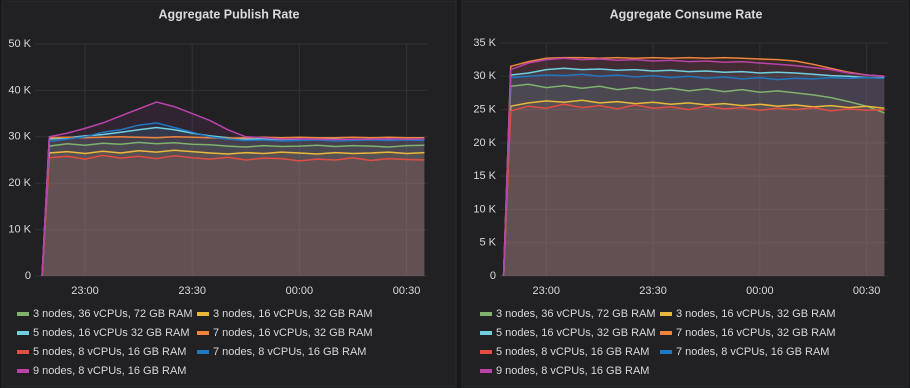 This screenshot has width=910, height=388. I want to click on legend-label: 5 nodes, 16 vCPUs, 32 GB RAM, so click(576, 333).